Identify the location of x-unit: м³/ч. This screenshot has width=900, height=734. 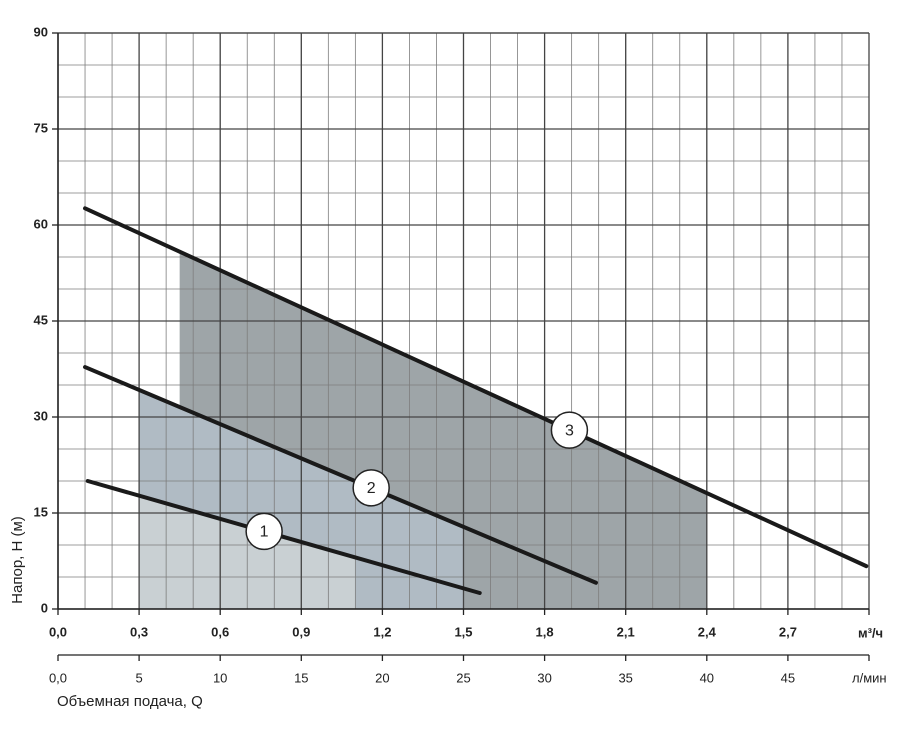
(870, 632).